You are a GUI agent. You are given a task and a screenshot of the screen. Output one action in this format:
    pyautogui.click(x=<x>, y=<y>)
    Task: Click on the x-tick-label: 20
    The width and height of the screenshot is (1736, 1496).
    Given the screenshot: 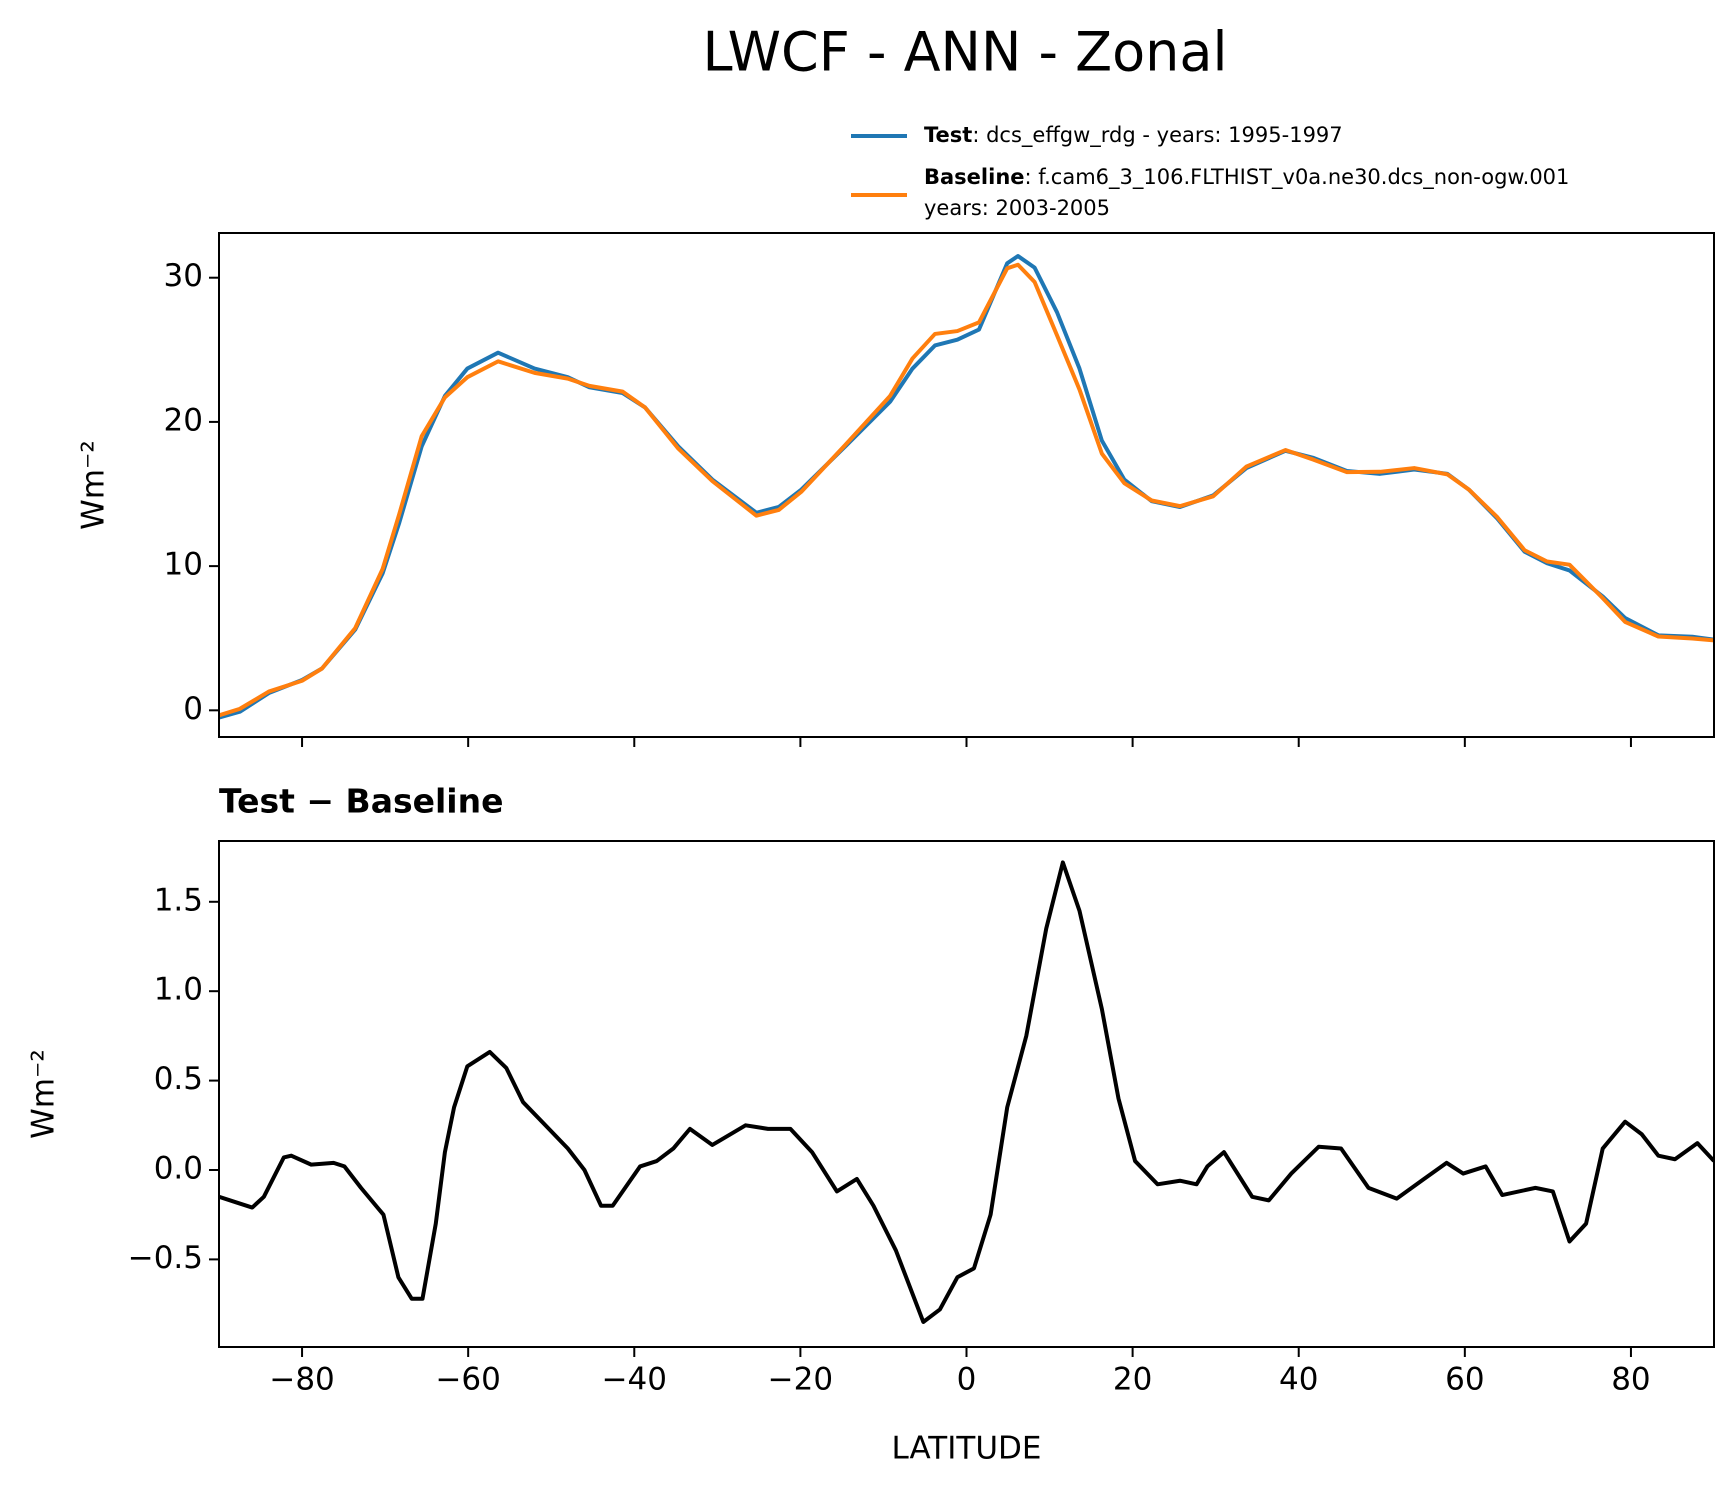 What is the action you would take?
    pyautogui.click(x=1132, y=1380)
    